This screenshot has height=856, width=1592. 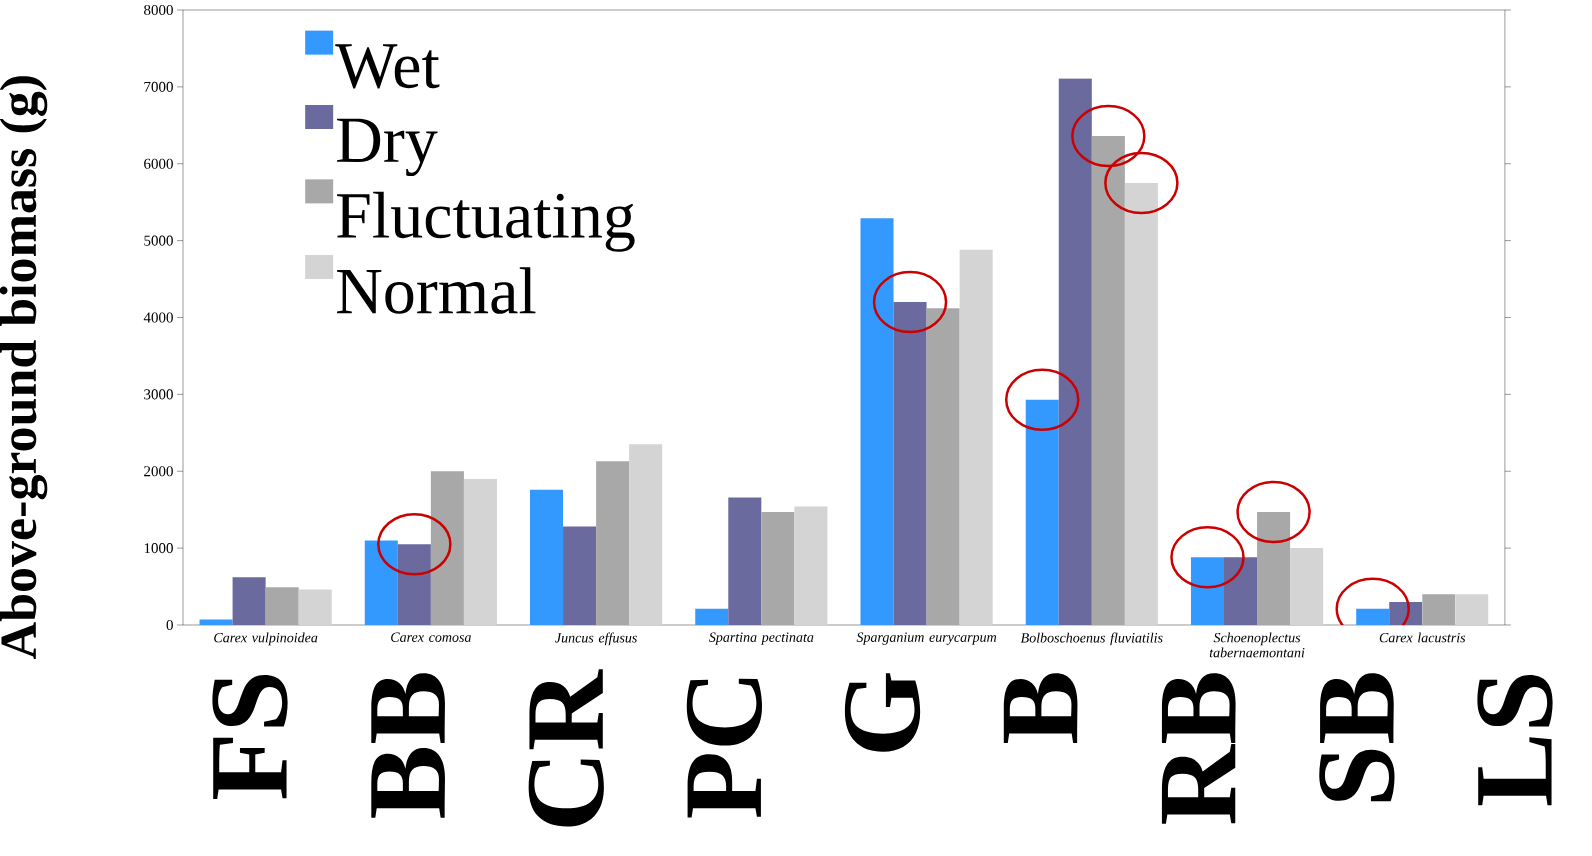 What do you see at coordinates (1515, 740) in the screenshot?
I see `text: LS` at bounding box center [1515, 740].